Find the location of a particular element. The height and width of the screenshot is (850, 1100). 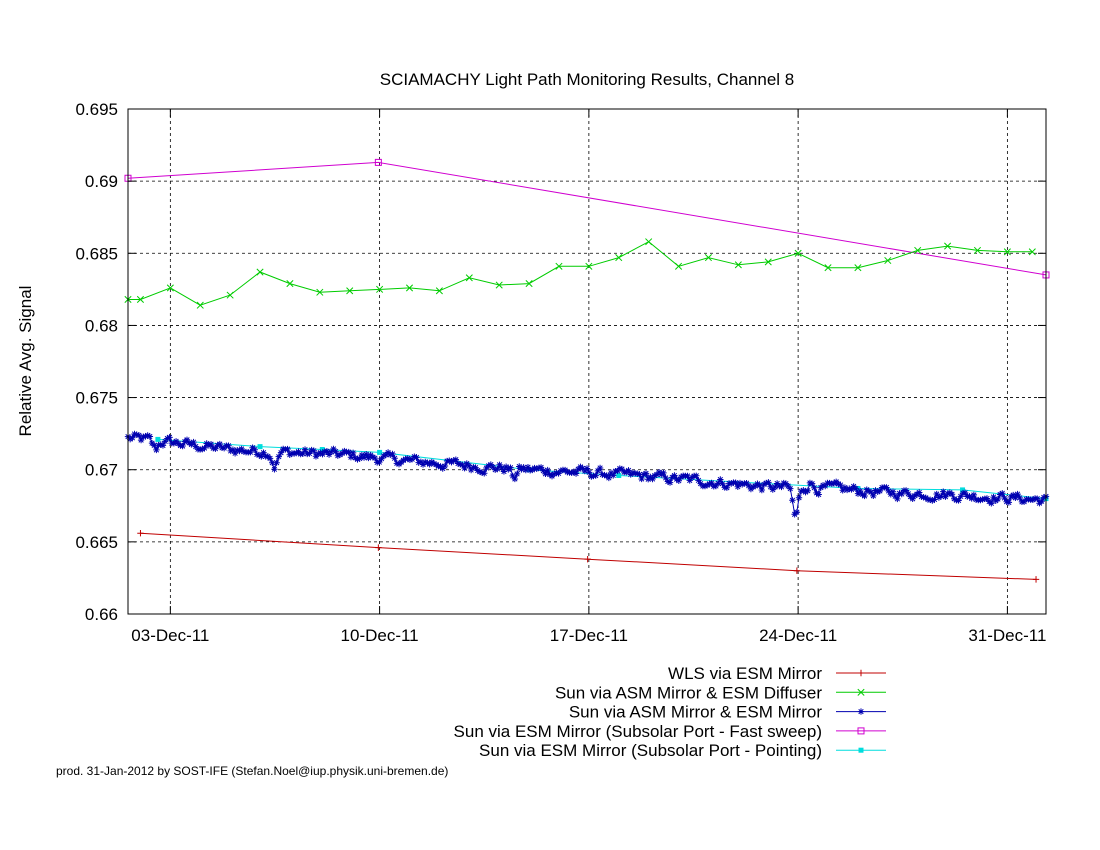

x-tick-label: 03-Dec-11 is located at coordinates (170, 635).